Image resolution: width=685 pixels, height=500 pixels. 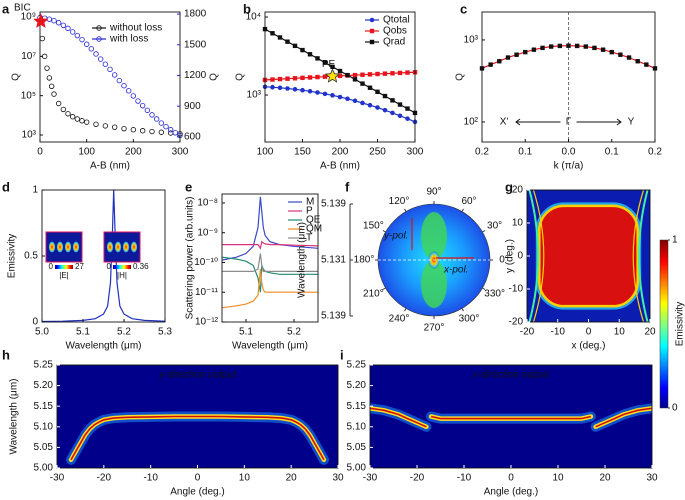 I want to click on legend-label: M, so click(x=310, y=202).